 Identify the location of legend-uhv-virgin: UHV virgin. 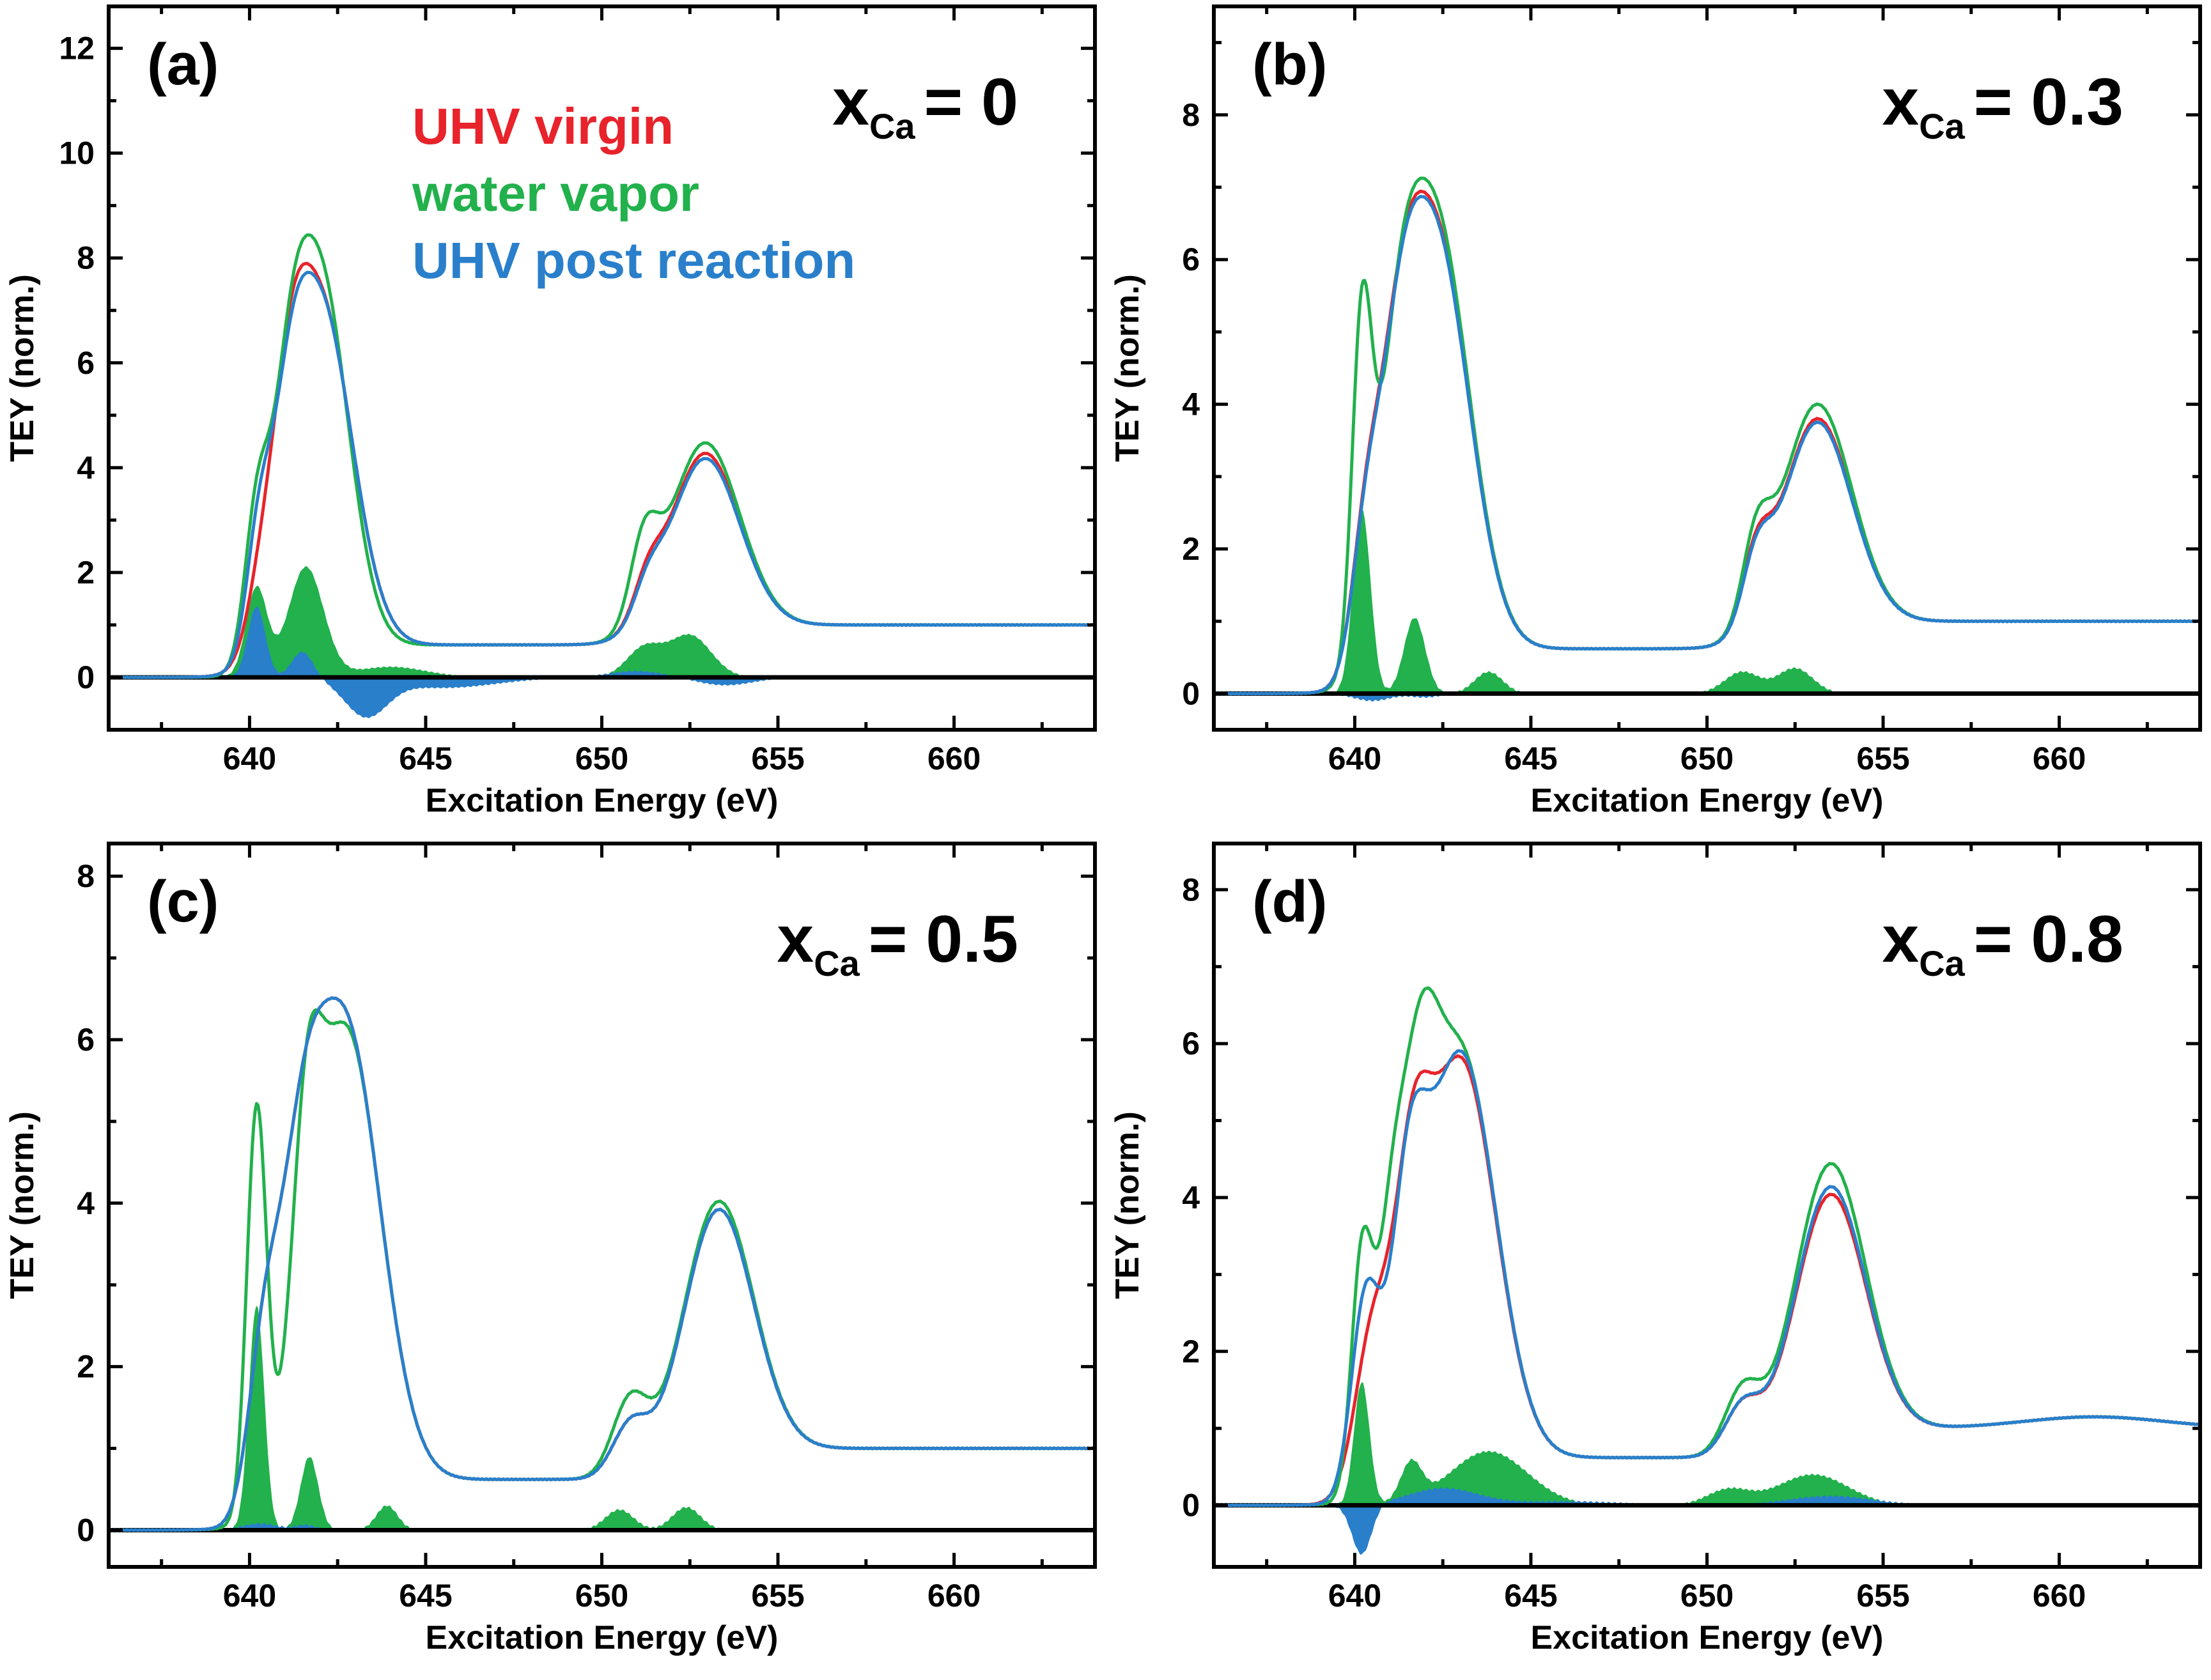
(543, 126).